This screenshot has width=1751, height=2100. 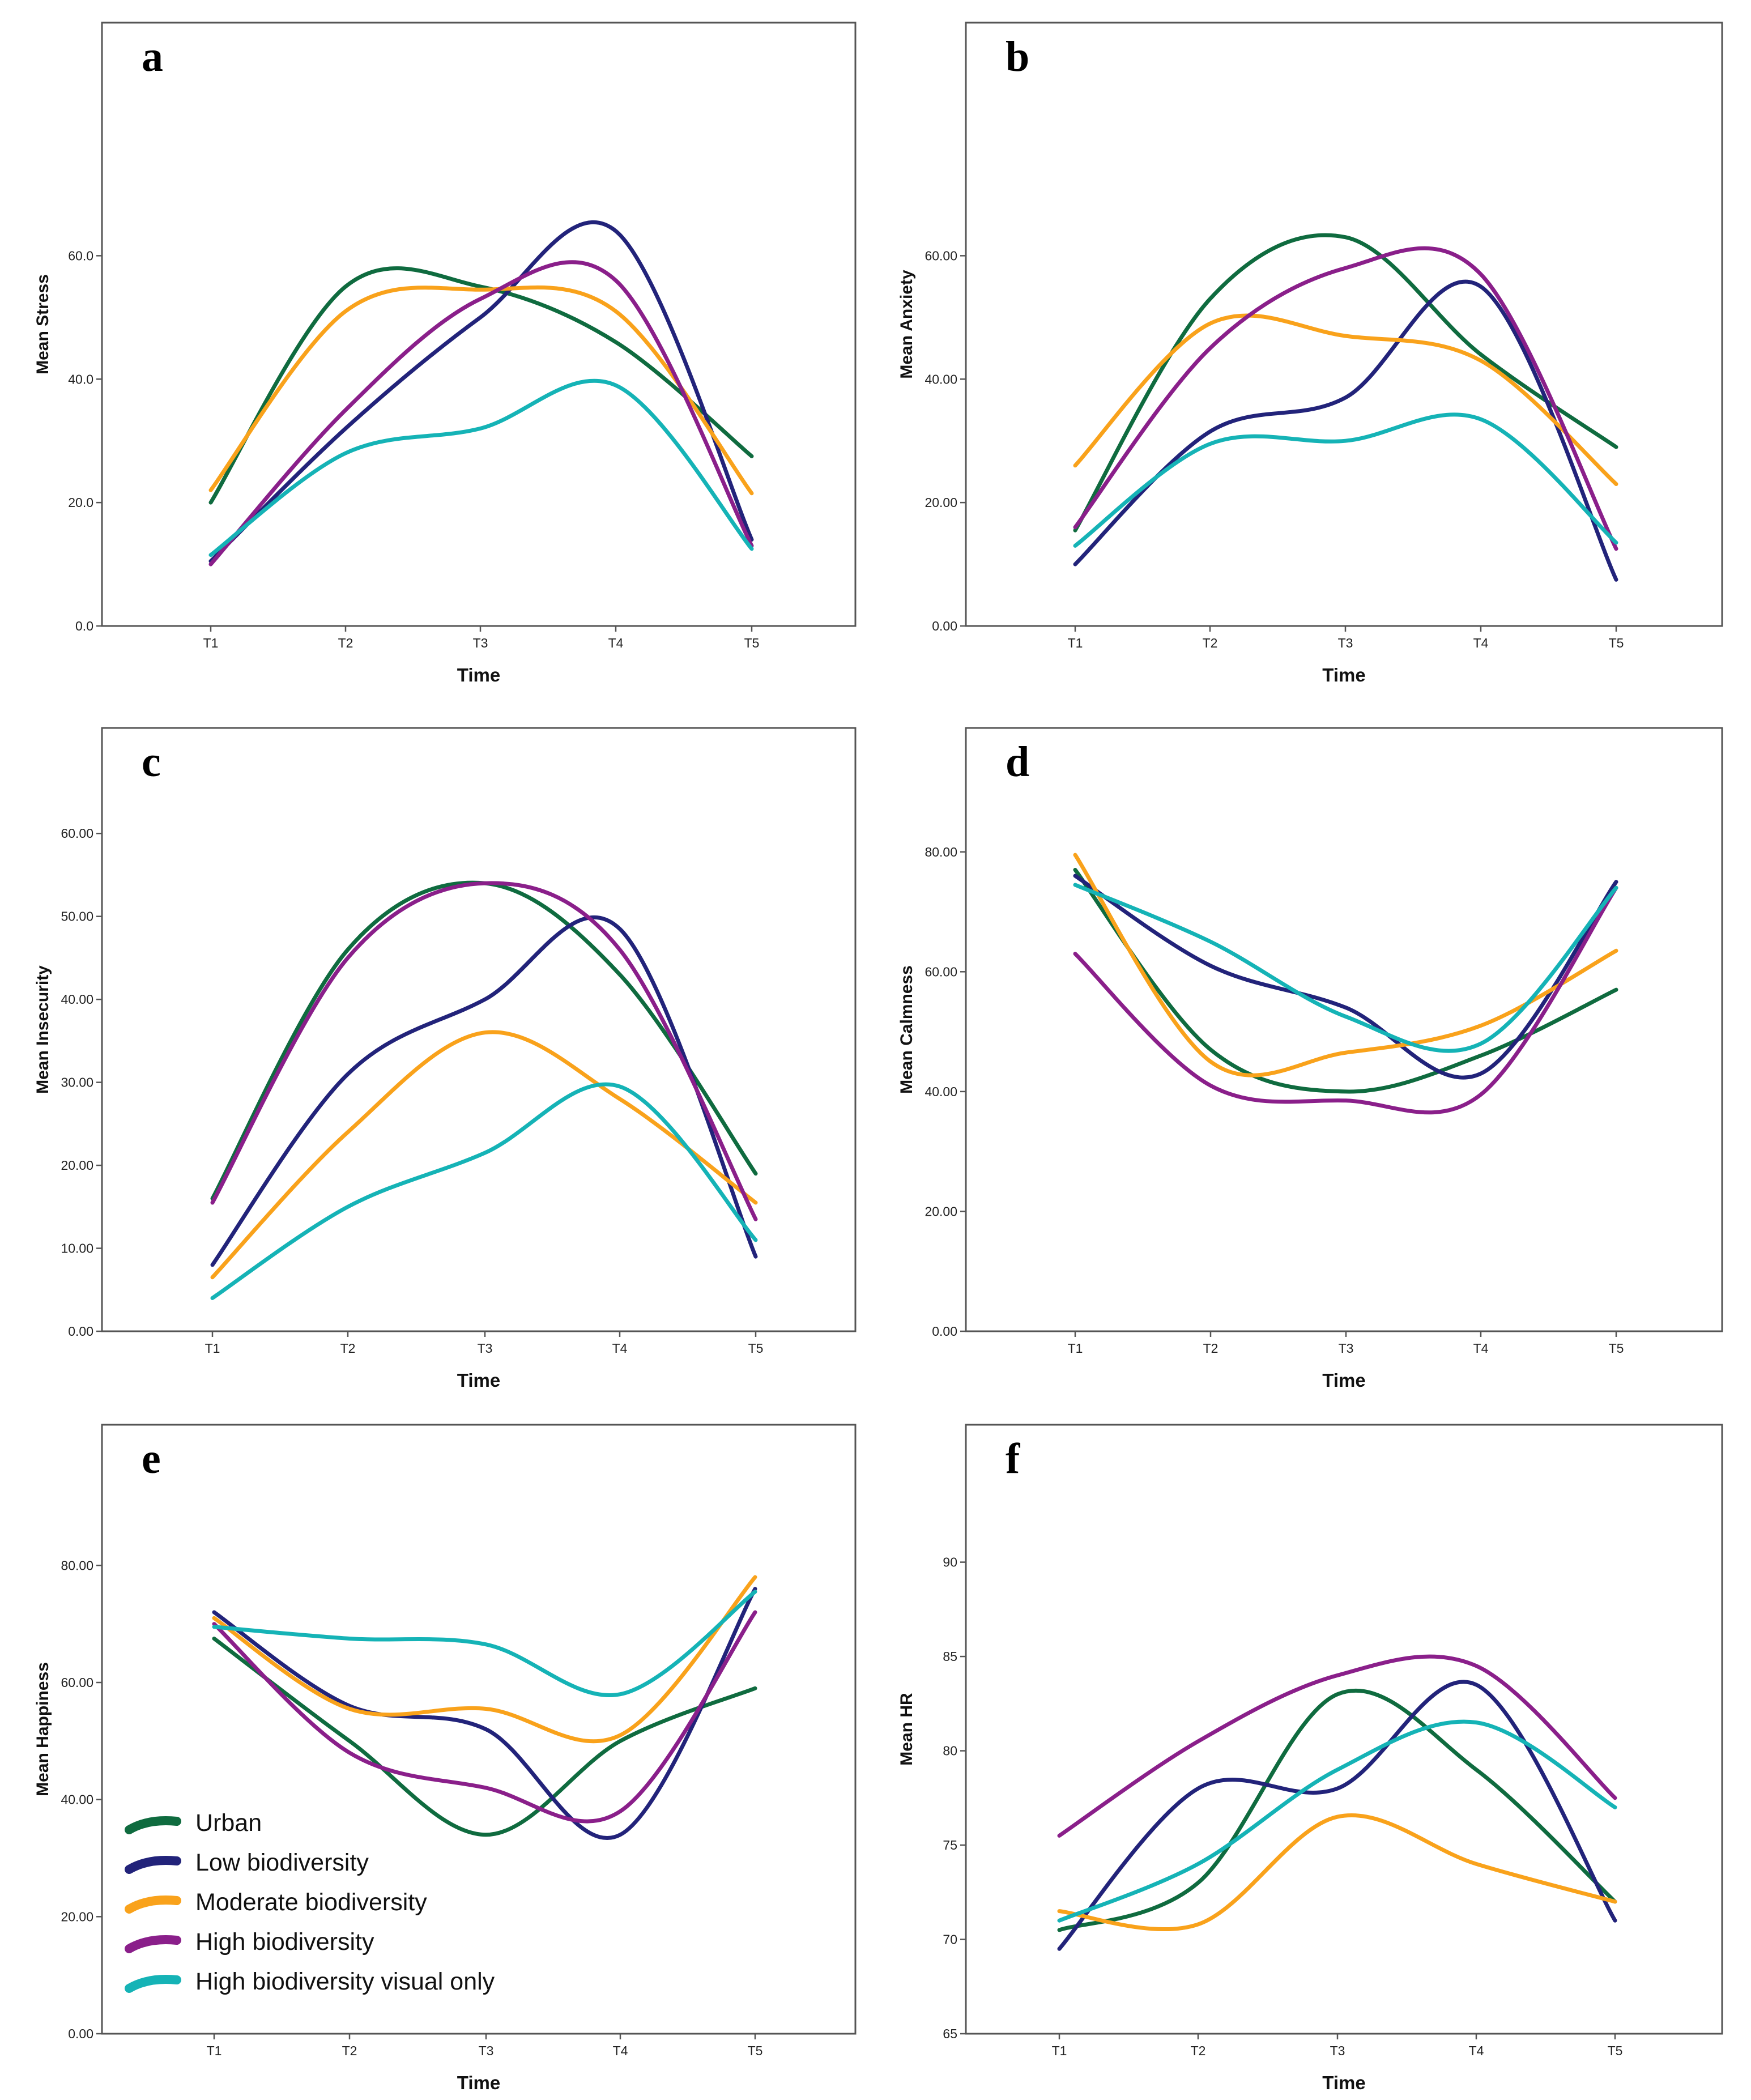 I want to click on legend-item: Low biodiversity, so click(x=247, y=1862).